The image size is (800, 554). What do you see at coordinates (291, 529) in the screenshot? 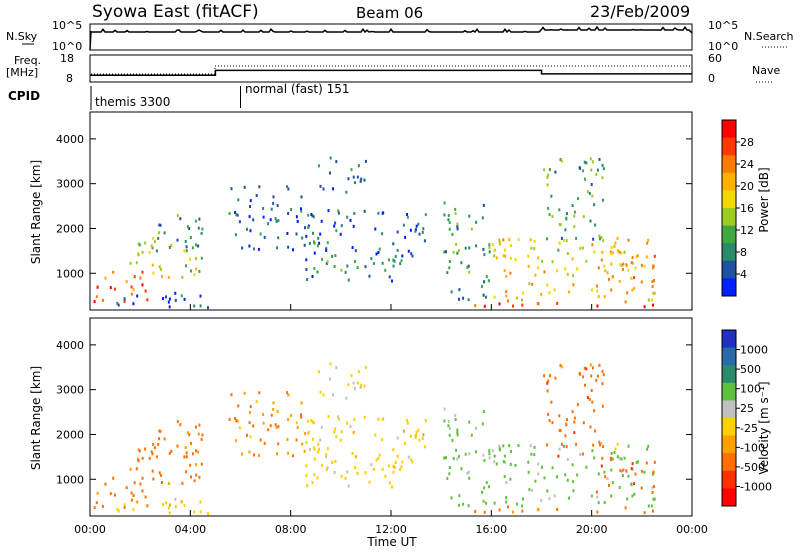
I see `x-tick-label: 08:00` at bounding box center [291, 529].